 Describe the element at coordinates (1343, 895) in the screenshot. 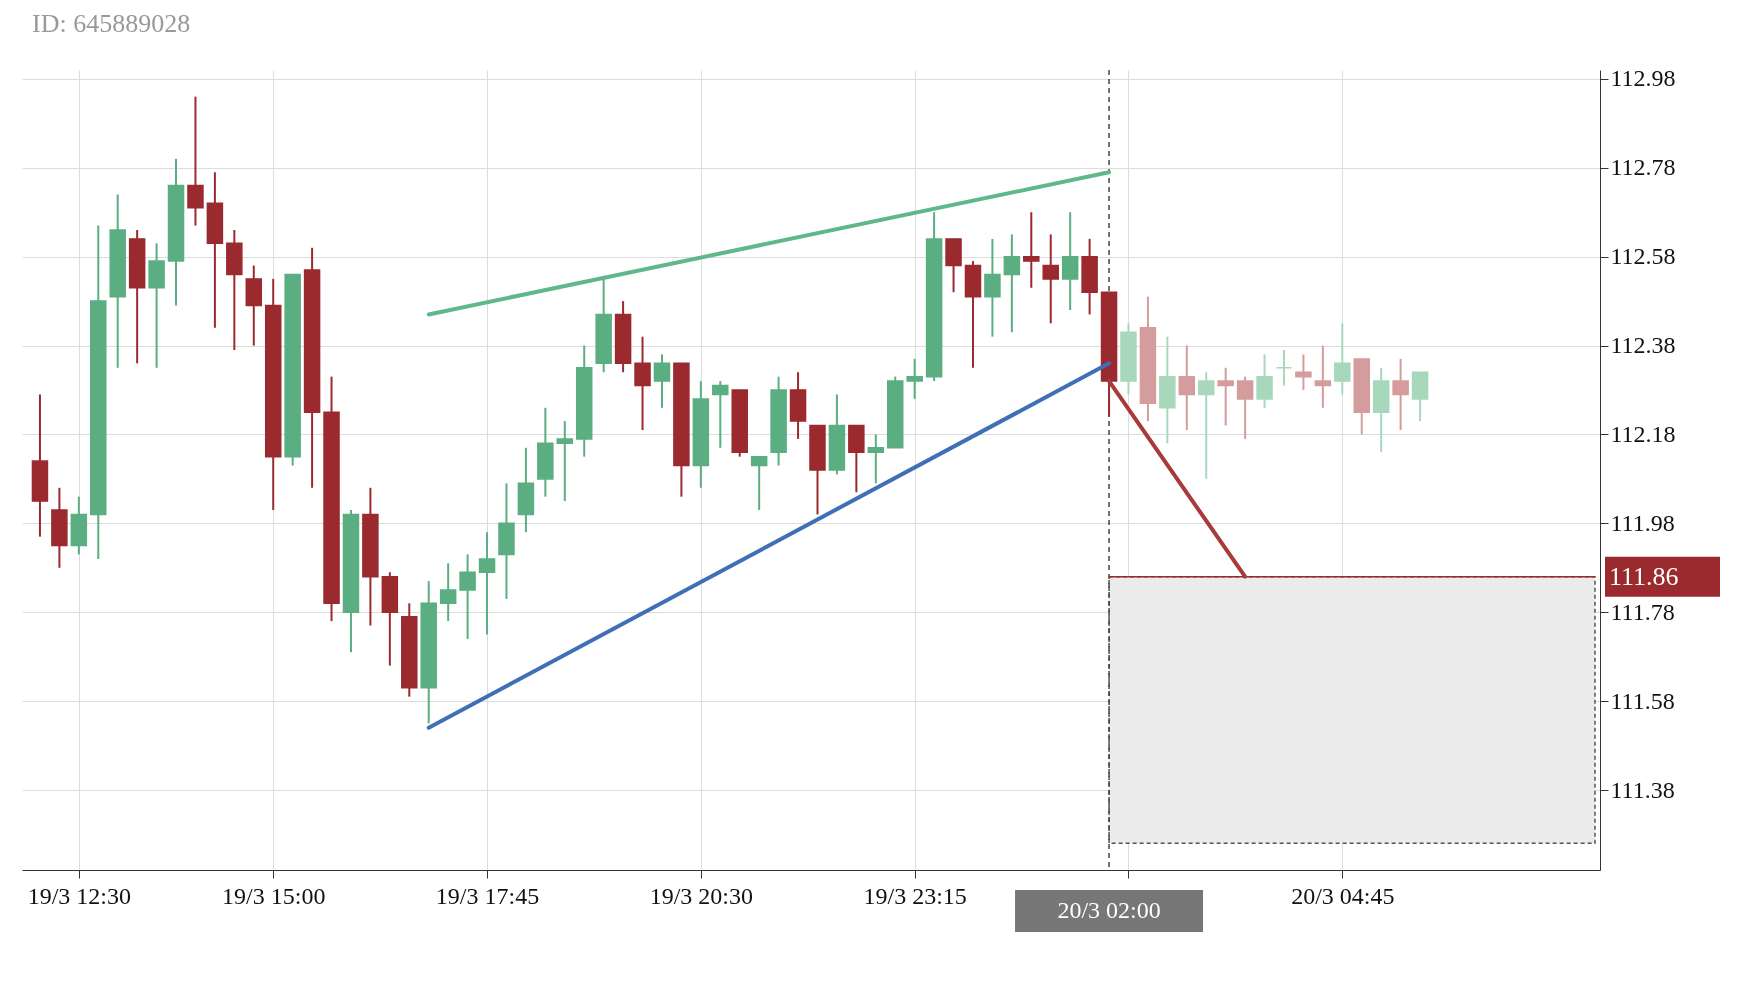

I see `x-tick-label: 20/3 04:45` at that location.